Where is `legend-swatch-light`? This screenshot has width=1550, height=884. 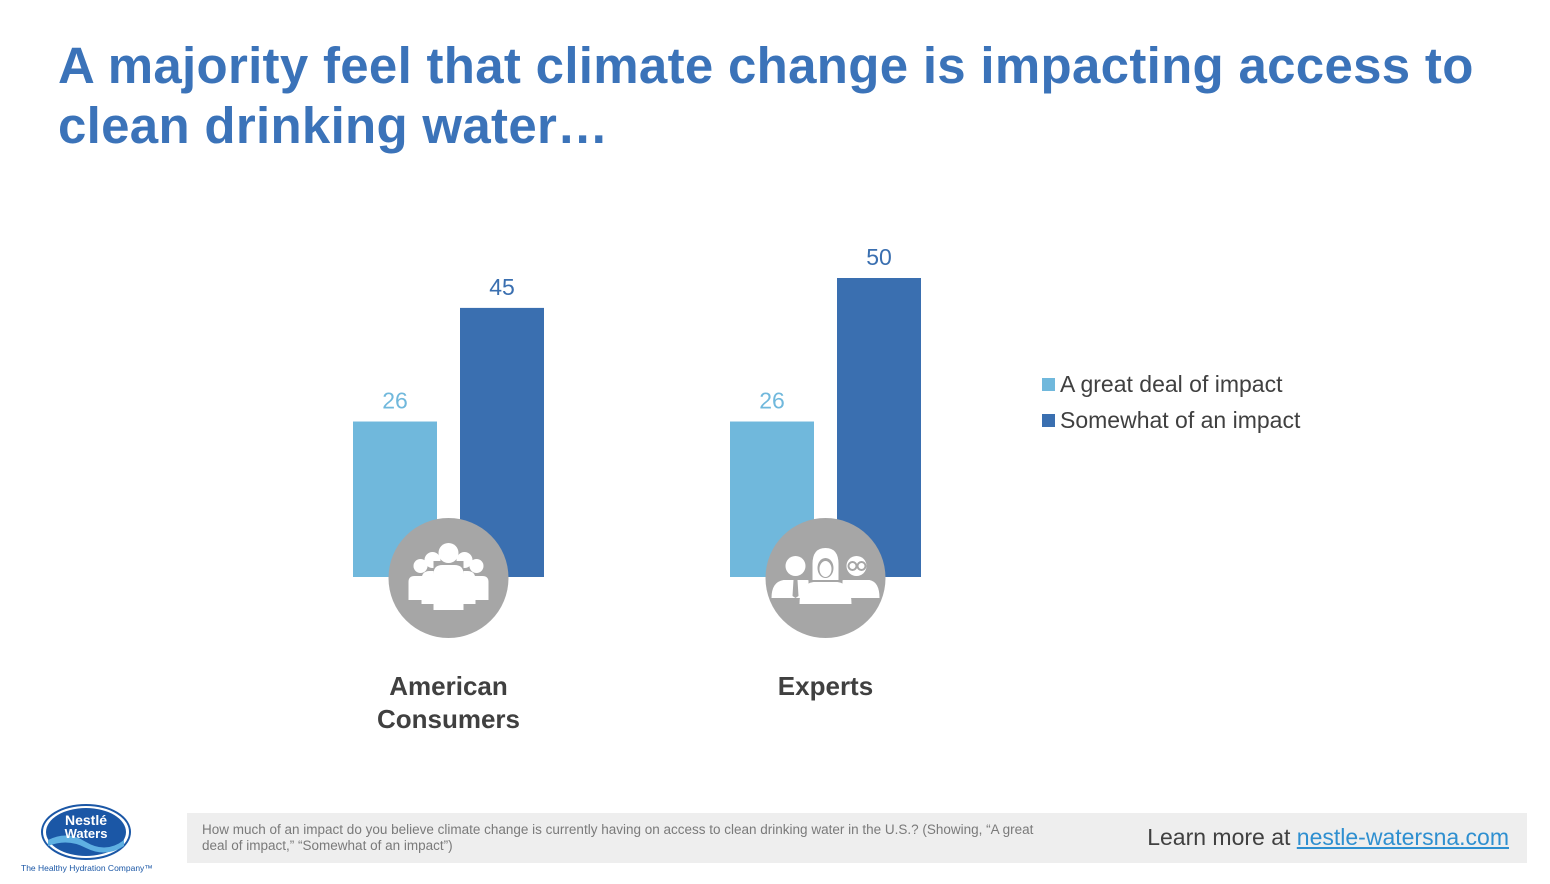 legend-swatch-light is located at coordinates (1048, 384).